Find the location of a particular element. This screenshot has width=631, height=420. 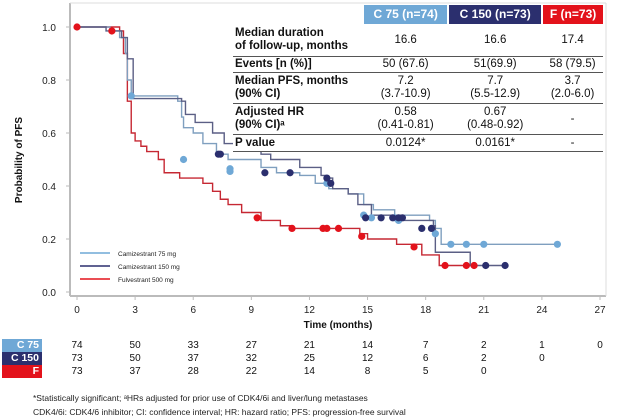

y-tick-label: 0.8 is located at coordinates (49, 81).